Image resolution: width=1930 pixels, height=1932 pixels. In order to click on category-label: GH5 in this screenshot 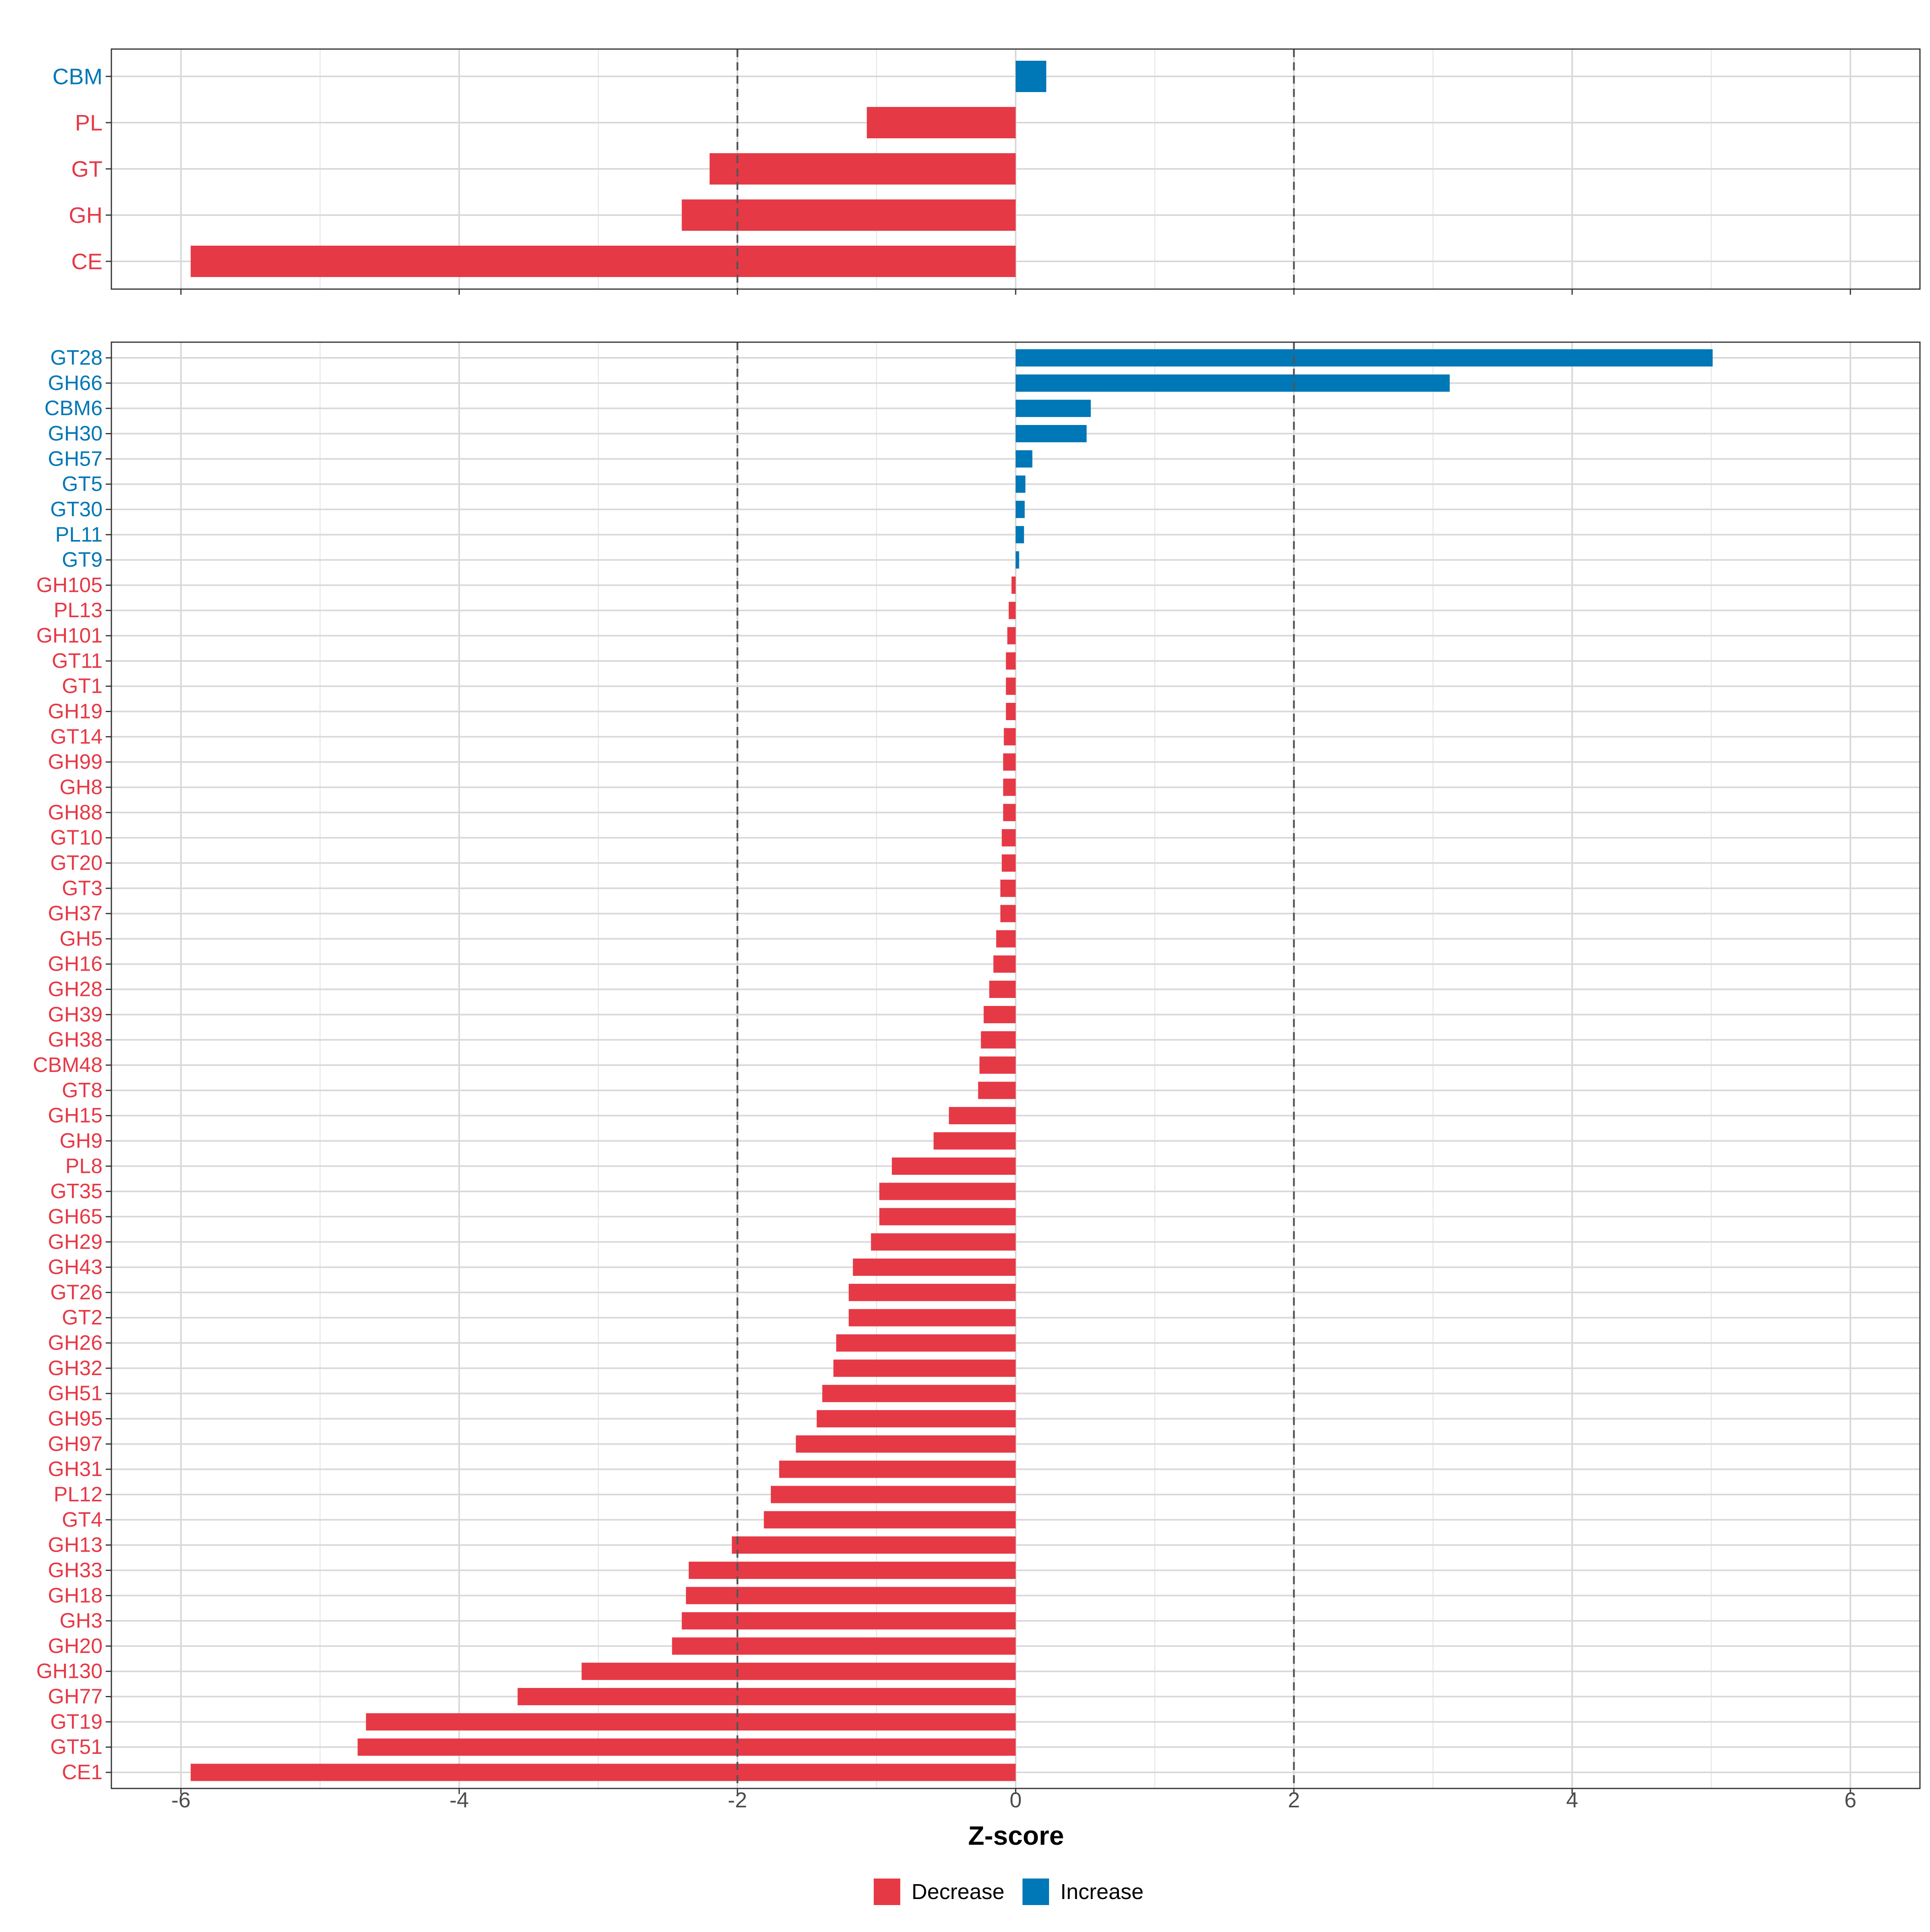, I will do `click(81, 939)`.